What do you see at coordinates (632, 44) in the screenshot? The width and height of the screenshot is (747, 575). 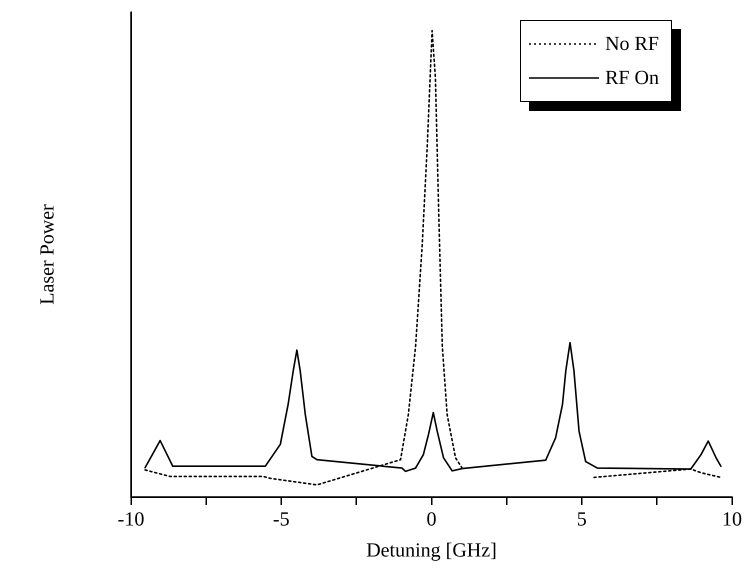 I see `legend-label: No RF` at bounding box center [632, 44].